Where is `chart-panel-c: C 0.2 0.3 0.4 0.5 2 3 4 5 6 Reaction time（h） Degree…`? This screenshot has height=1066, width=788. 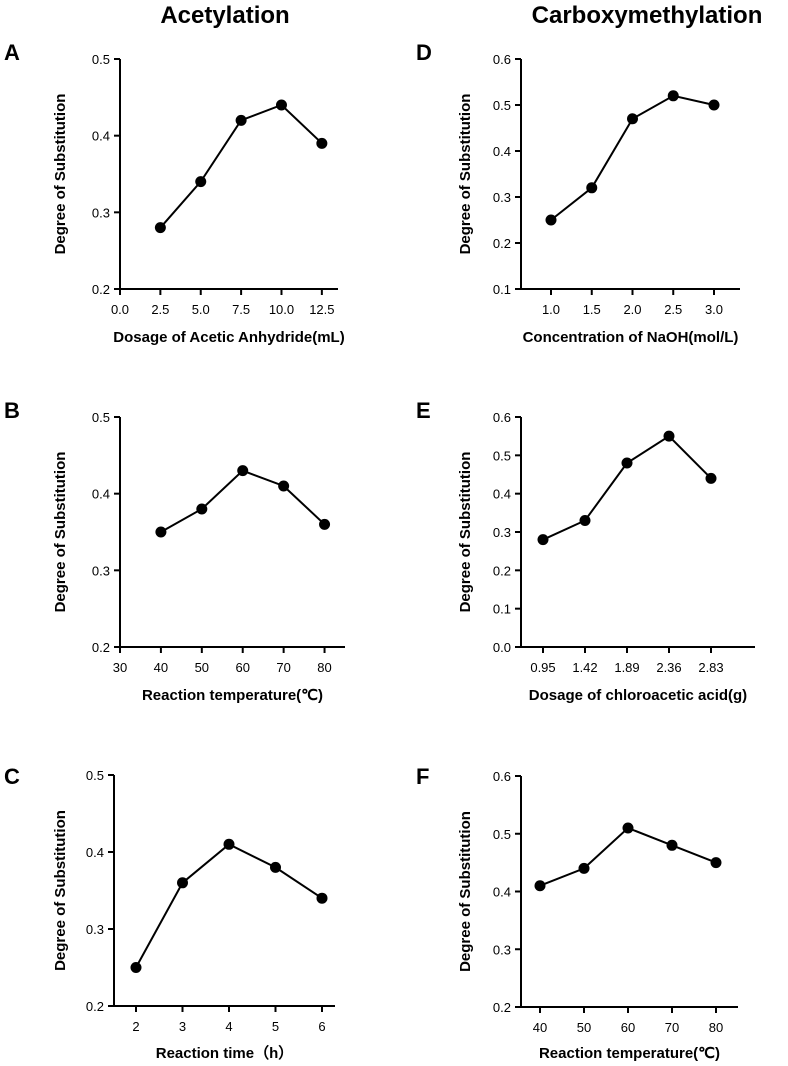 chart-panel-c: C 0.2 0.3 0.4 0.5 2 3 4 5 6 Reaction time（h） Degree… is located at coordinates (169, 913).